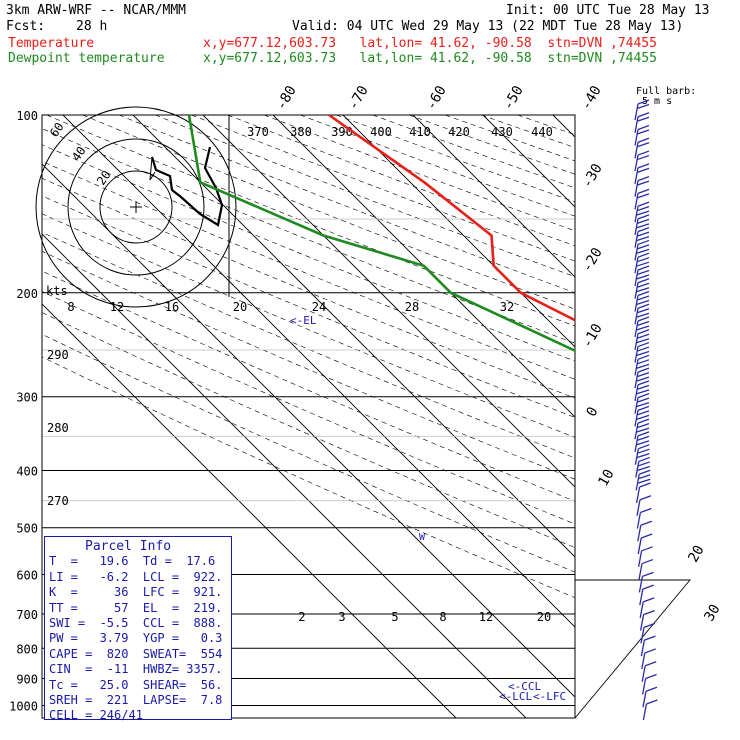  What do you see at coordinates (301, 132) in the screenshot?
I see `isentrope-label-380: 380` at bounding box center [301, 132].